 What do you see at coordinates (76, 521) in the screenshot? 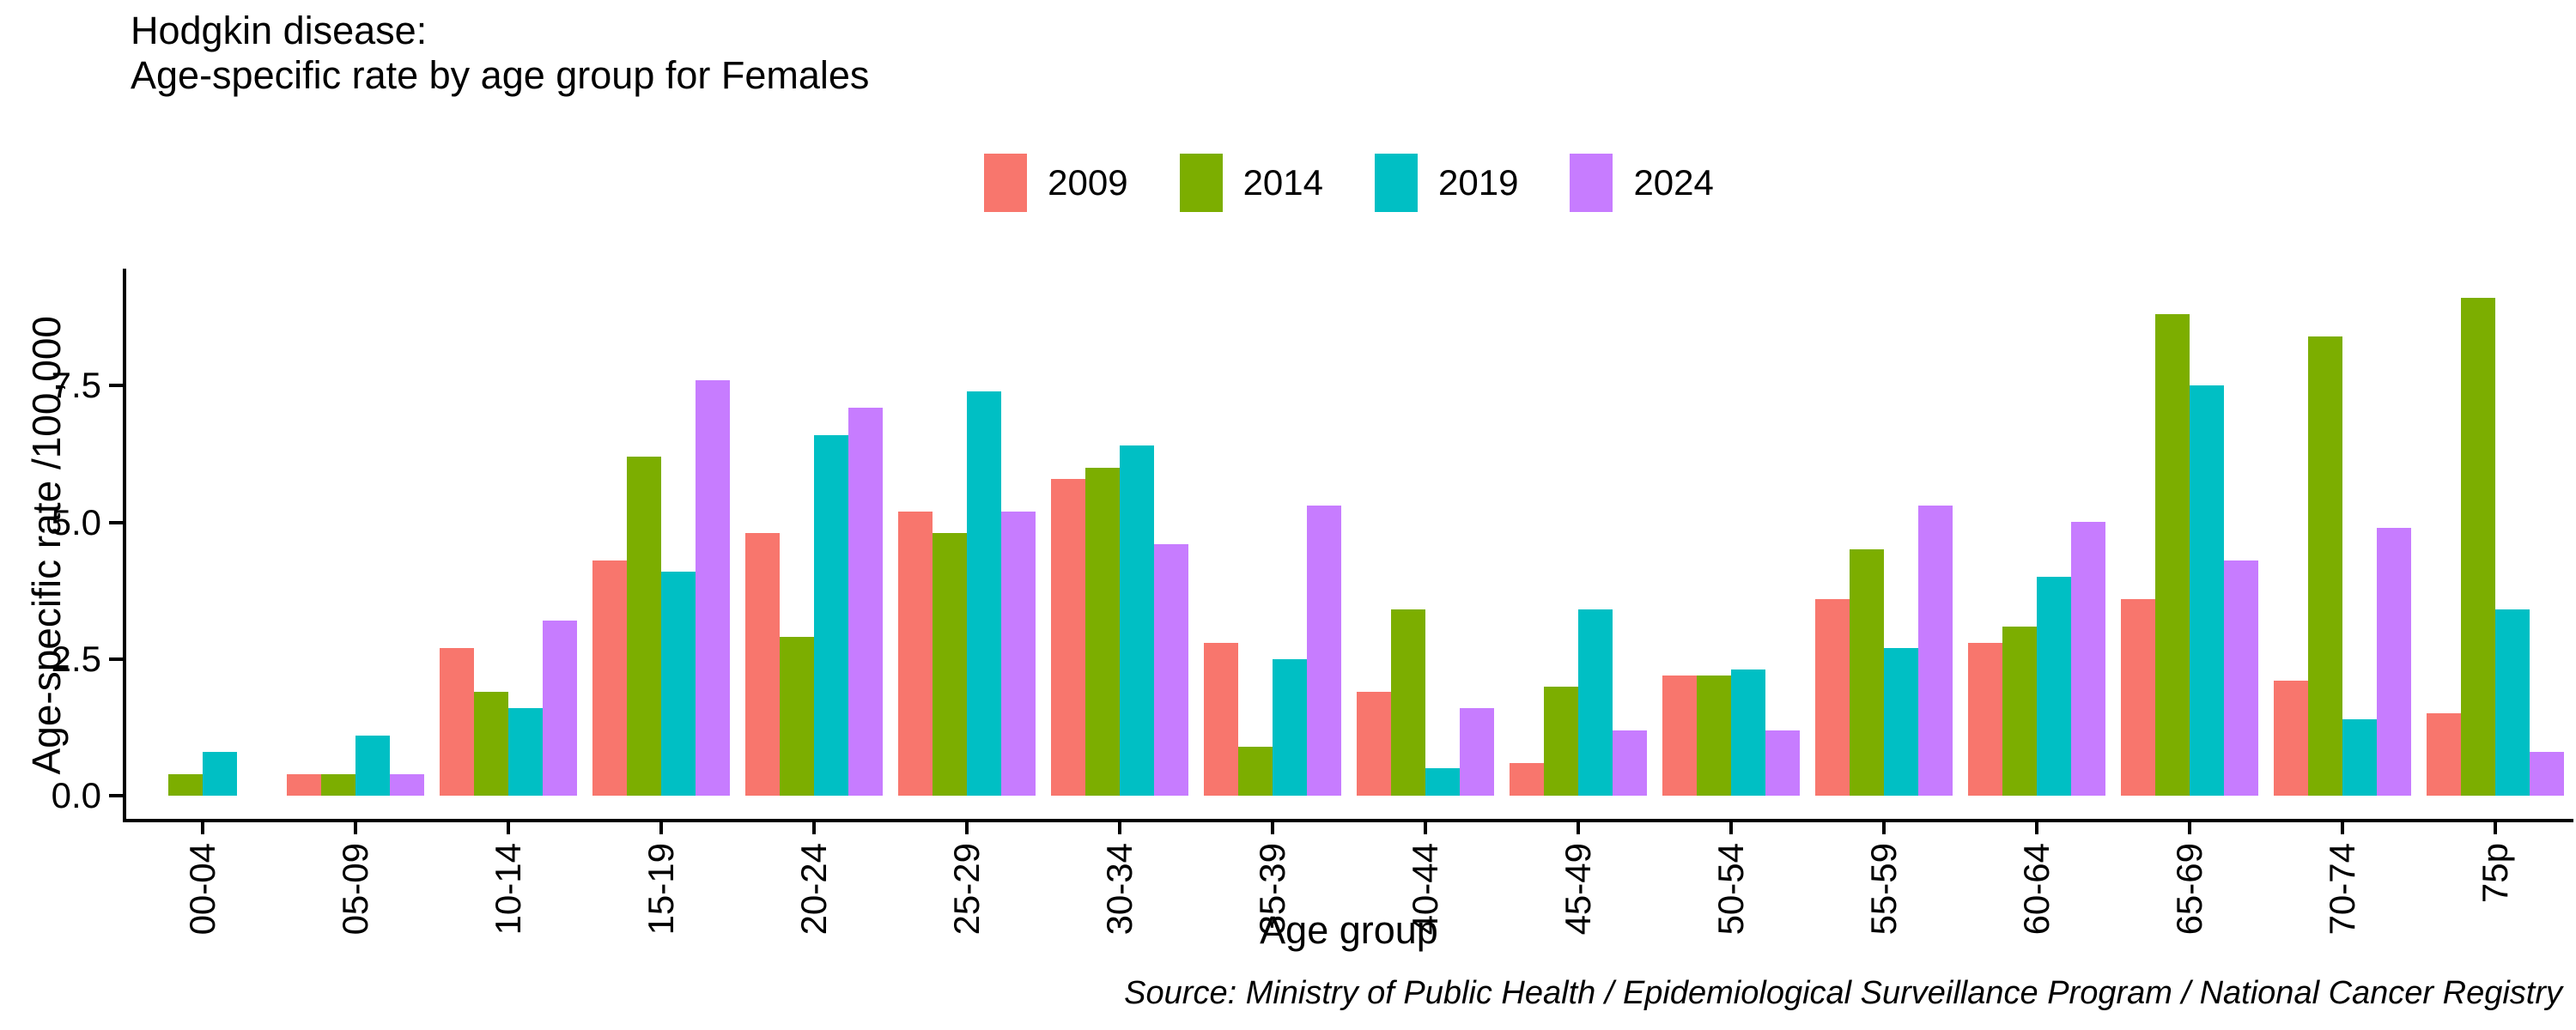
I see `y-tick-label-5.0: 5.0` at bounding box center [76, 521].